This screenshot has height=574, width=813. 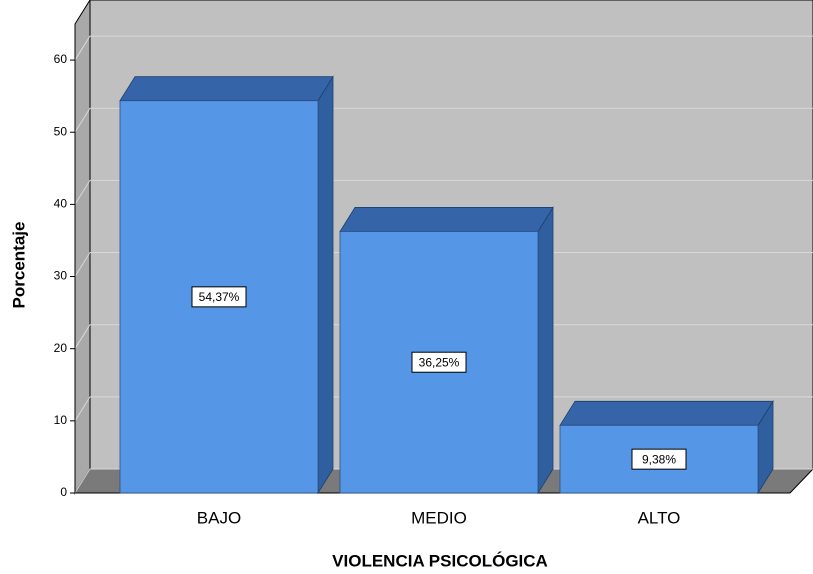 I want to click on y-tick-label: 40, so click(x=61, y=204).